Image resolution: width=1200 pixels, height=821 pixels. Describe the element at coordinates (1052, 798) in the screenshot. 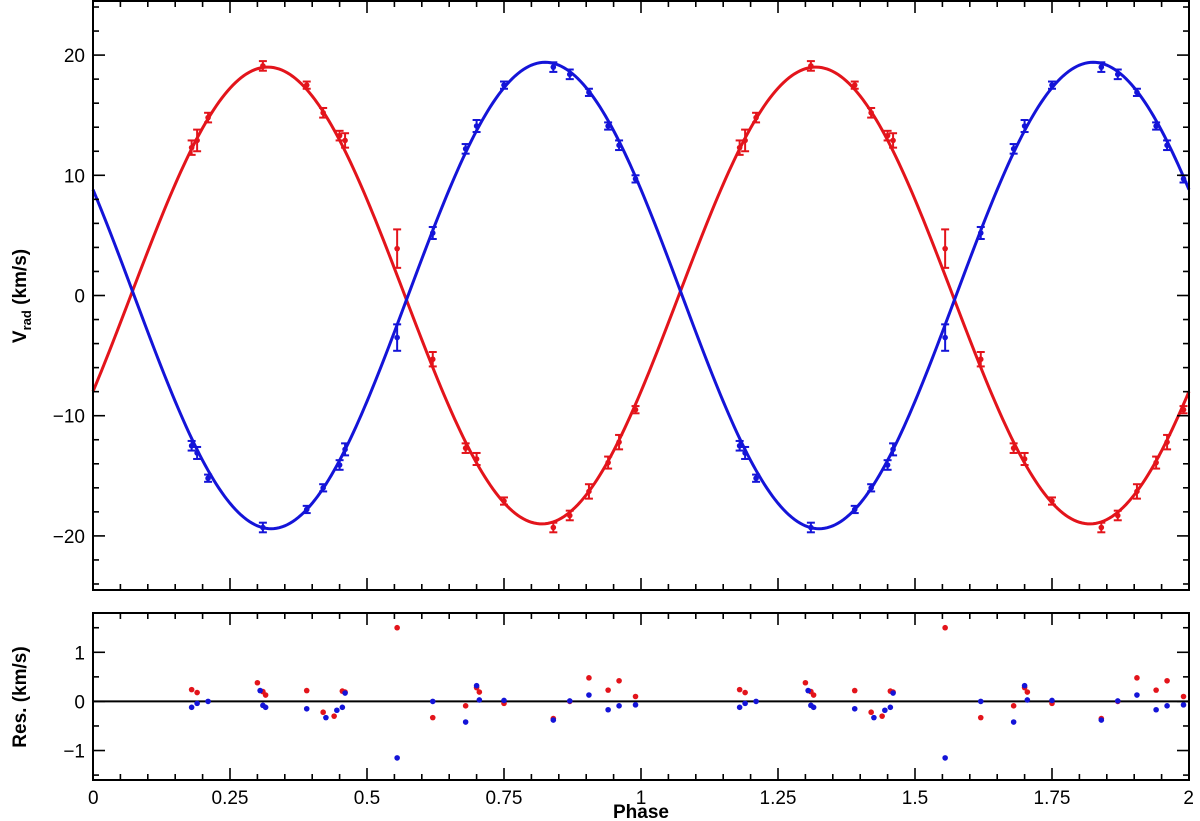

I see `x-tick-label: 1.75` at that location.